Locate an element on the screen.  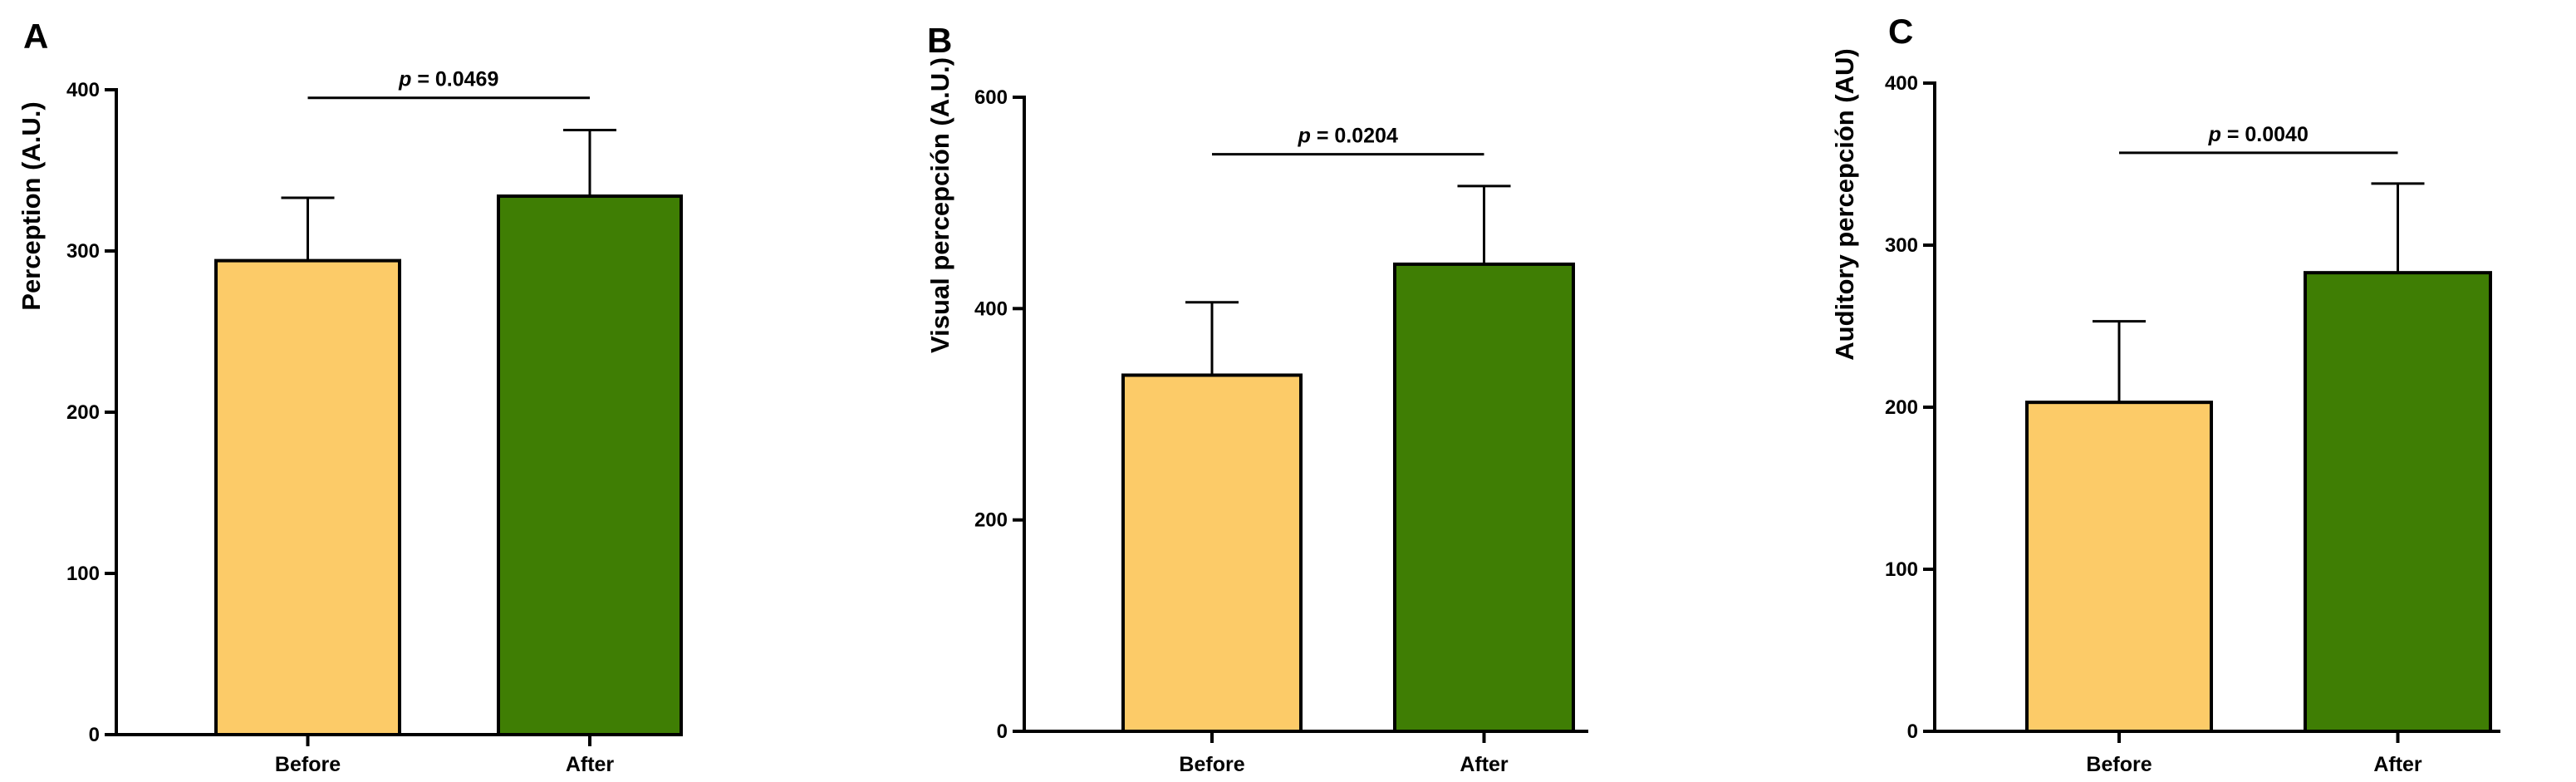
panel-letter-b: B is located at coordinates (939, 40).